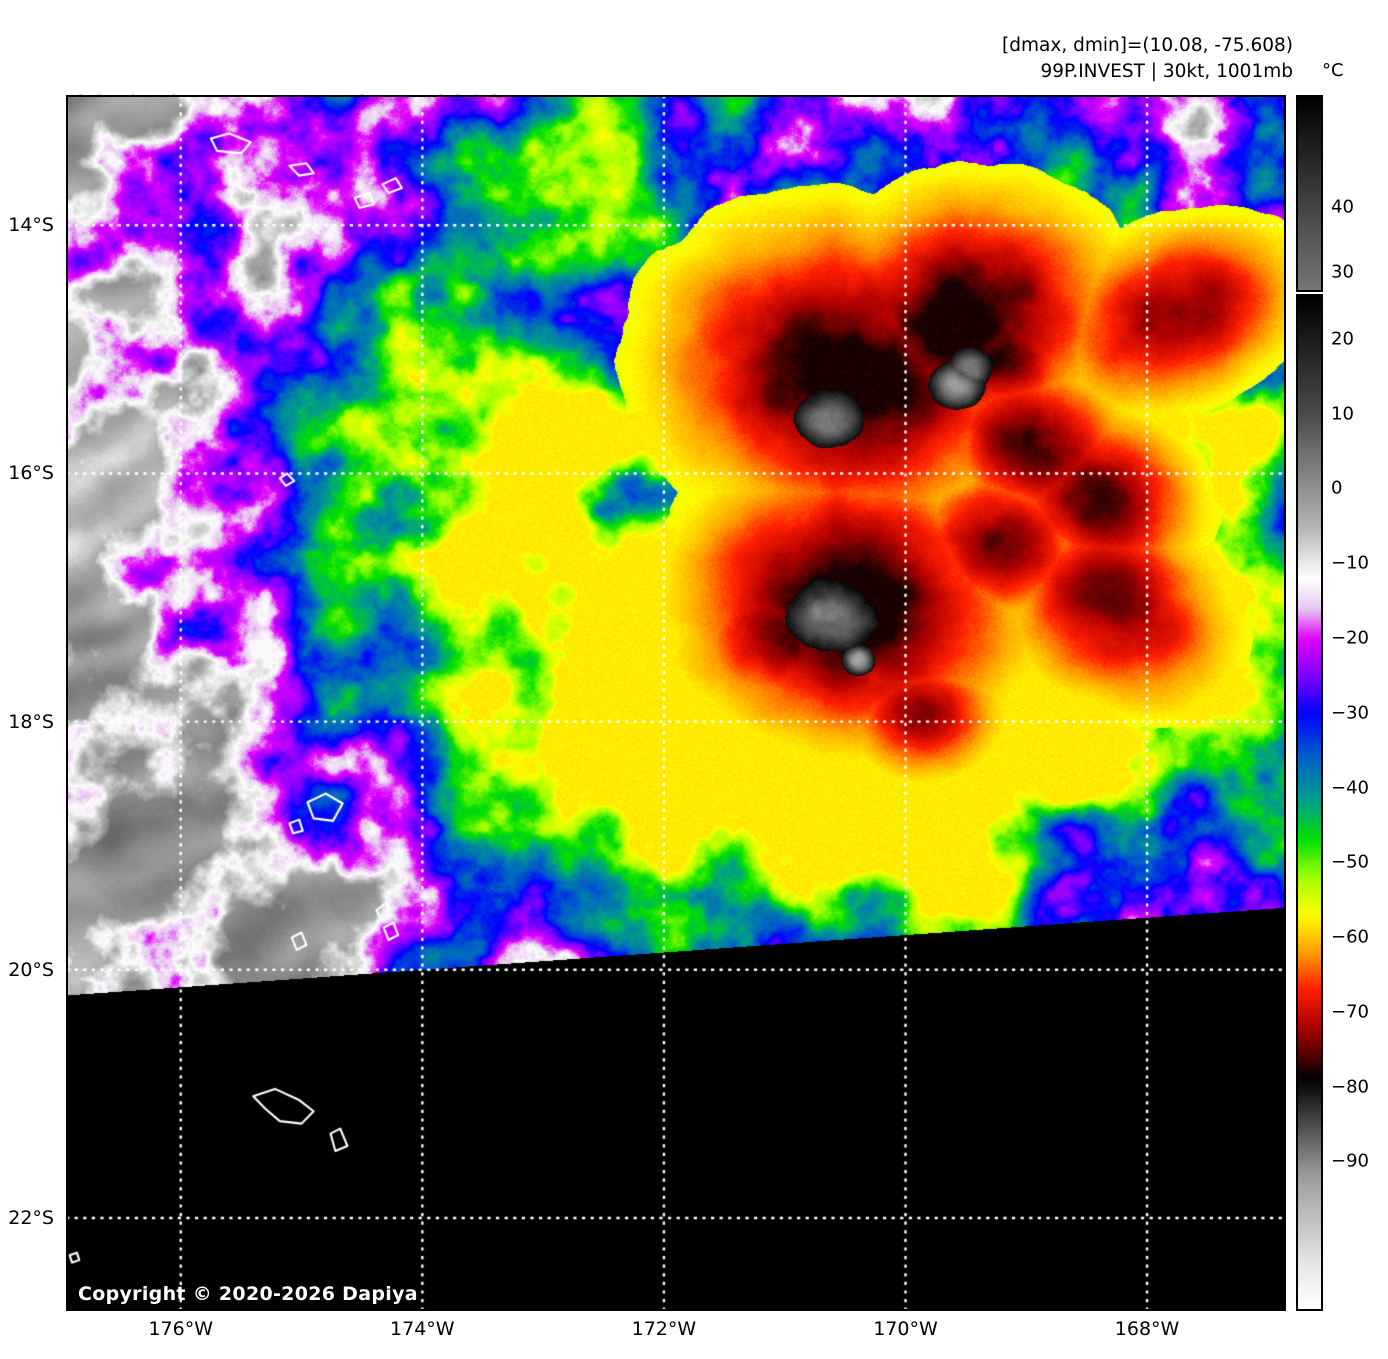  Describe the element at coordinates (422, 1329) in the screenshot. I see `x-tick-label: 174°W` at that location.